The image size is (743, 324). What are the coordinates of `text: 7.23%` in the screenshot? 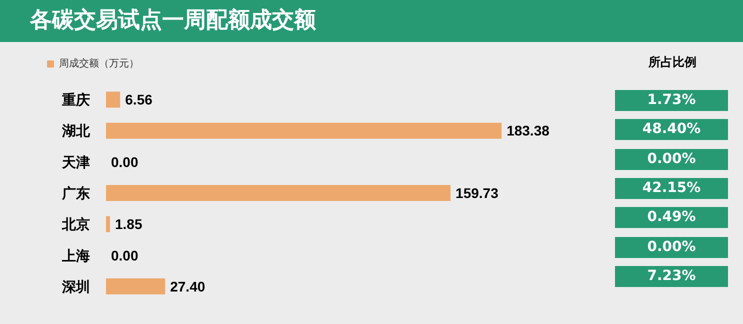 It's located at (671, 276).